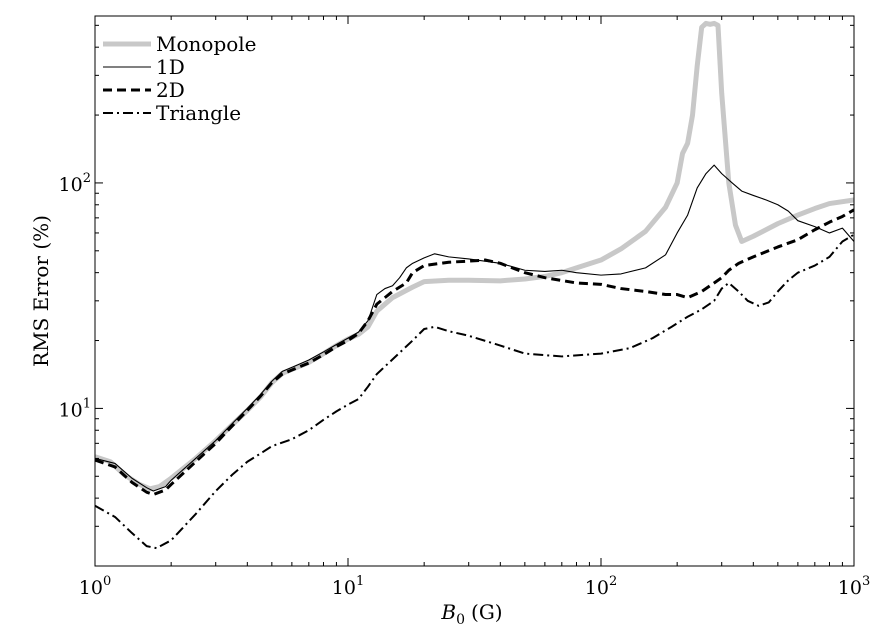 The width and height of the screenshot is (881, 634). Describe the element at coordinates (87, 178) in the screenshot. I see `y-tick-label-exp: 2` at that location.